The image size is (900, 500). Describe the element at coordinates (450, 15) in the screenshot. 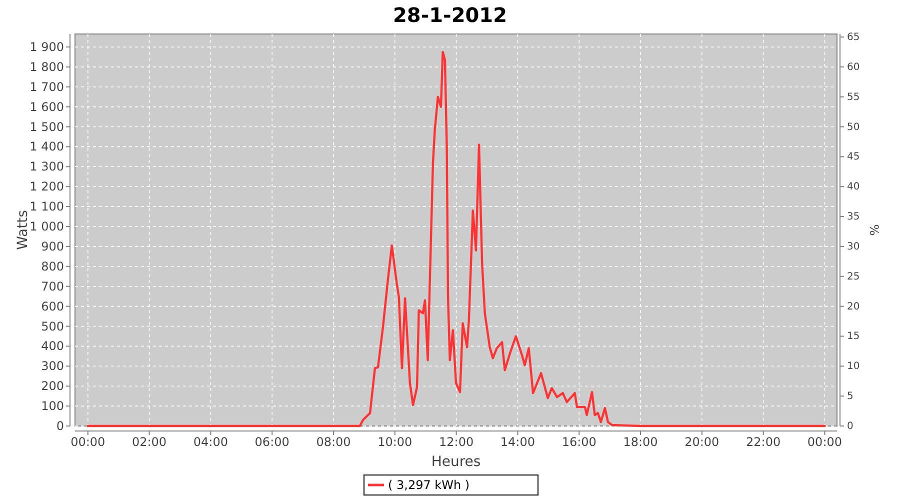

I see `chart-title: 28-1-2012` at that location.